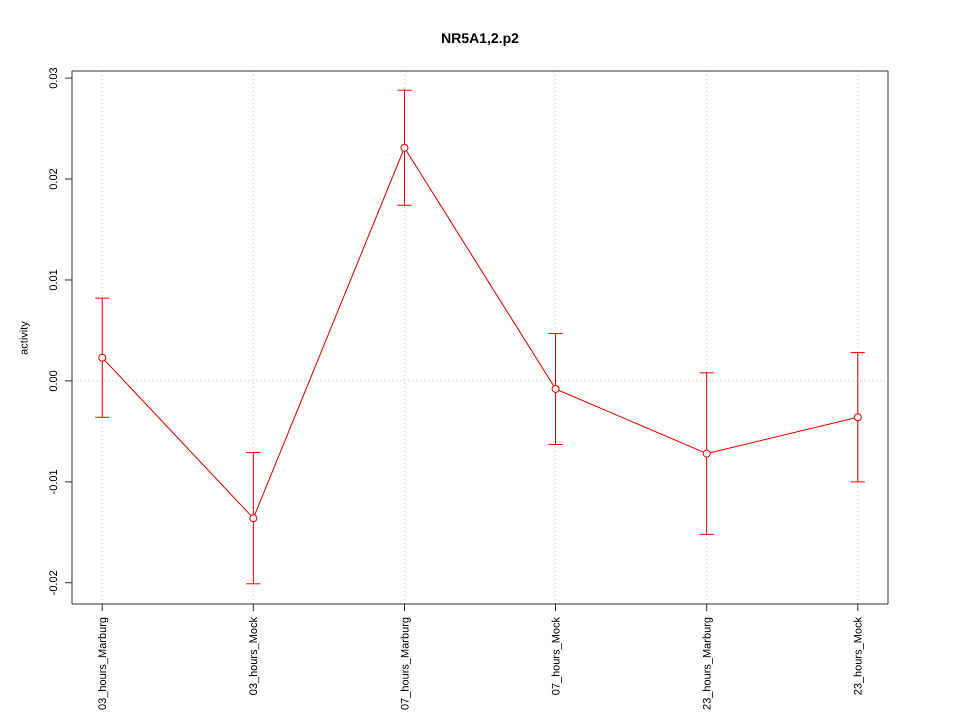 The width and height of the screenshot is (960, 720). Describe the element at coordinates (54, 381) in the screenshot. I see `y-tick-label: 0.00` at that location.